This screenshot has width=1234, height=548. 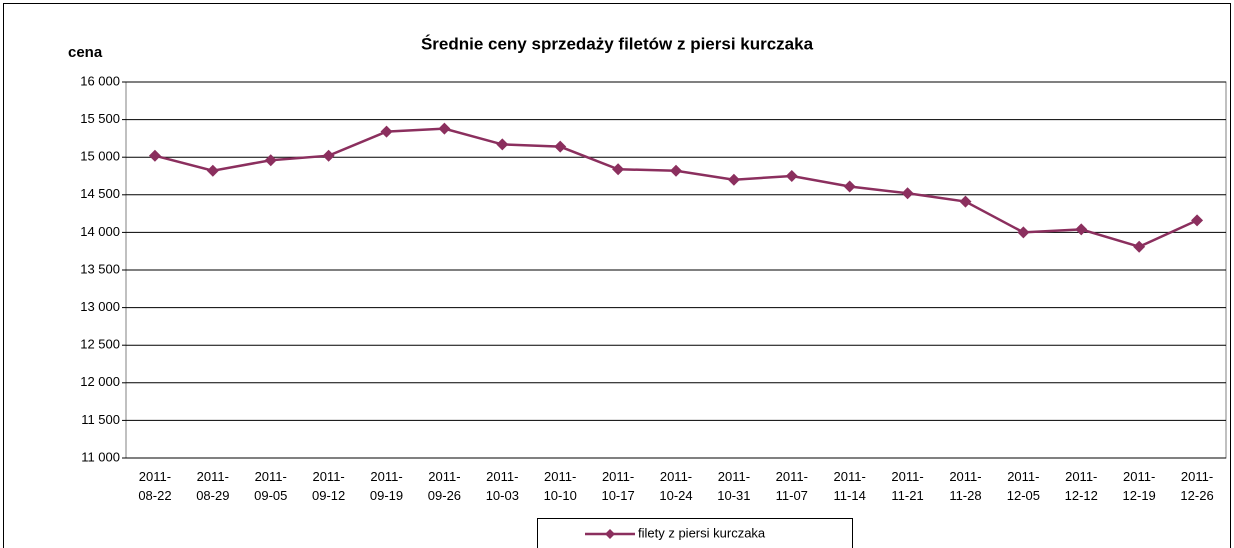 What do you see at coordinates (1139, 486) in the screenshot?
I see `x-tick-label: 2011-12-19` at bounding box center [1139, 486].